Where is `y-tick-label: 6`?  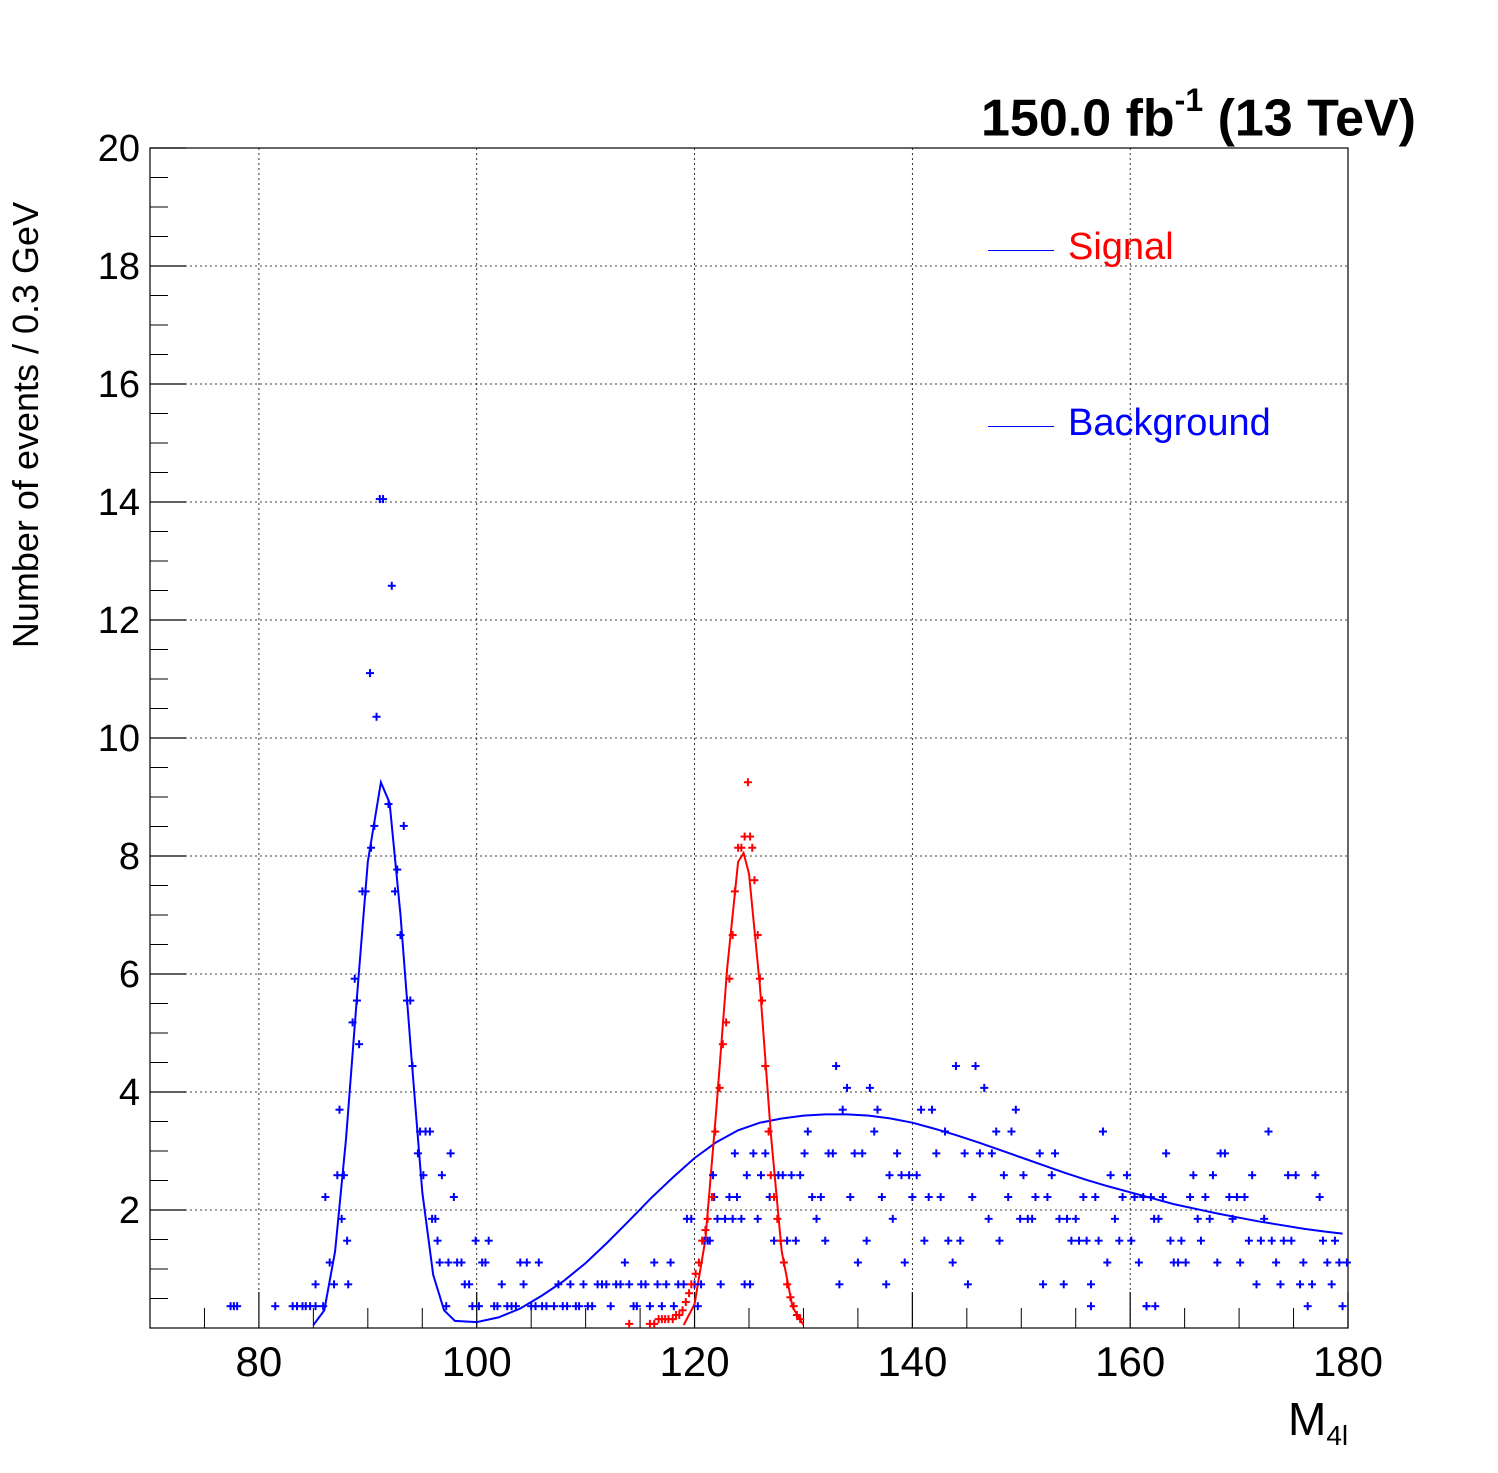
y-tick-label: 6 is located at coordinates (129, 975).